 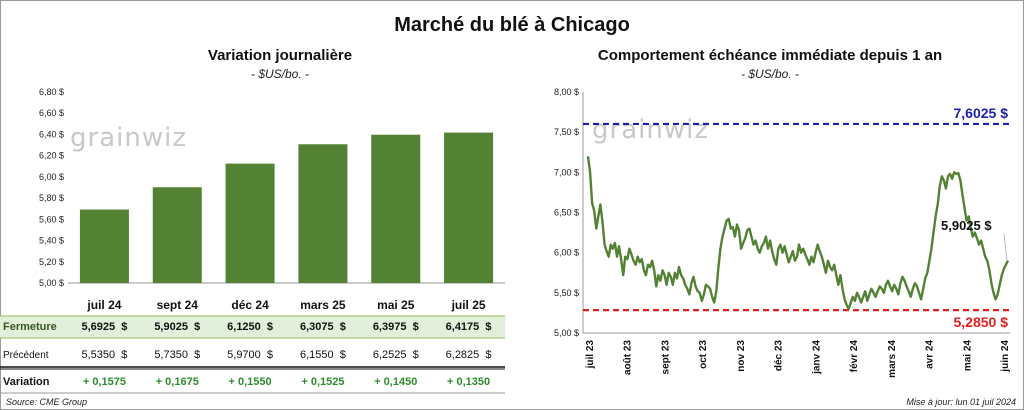 What do you see at coordinates (981, 322) in the screenshot?
I see `low-reference-label: 5,2850 $` at bounding box center [981, 322].